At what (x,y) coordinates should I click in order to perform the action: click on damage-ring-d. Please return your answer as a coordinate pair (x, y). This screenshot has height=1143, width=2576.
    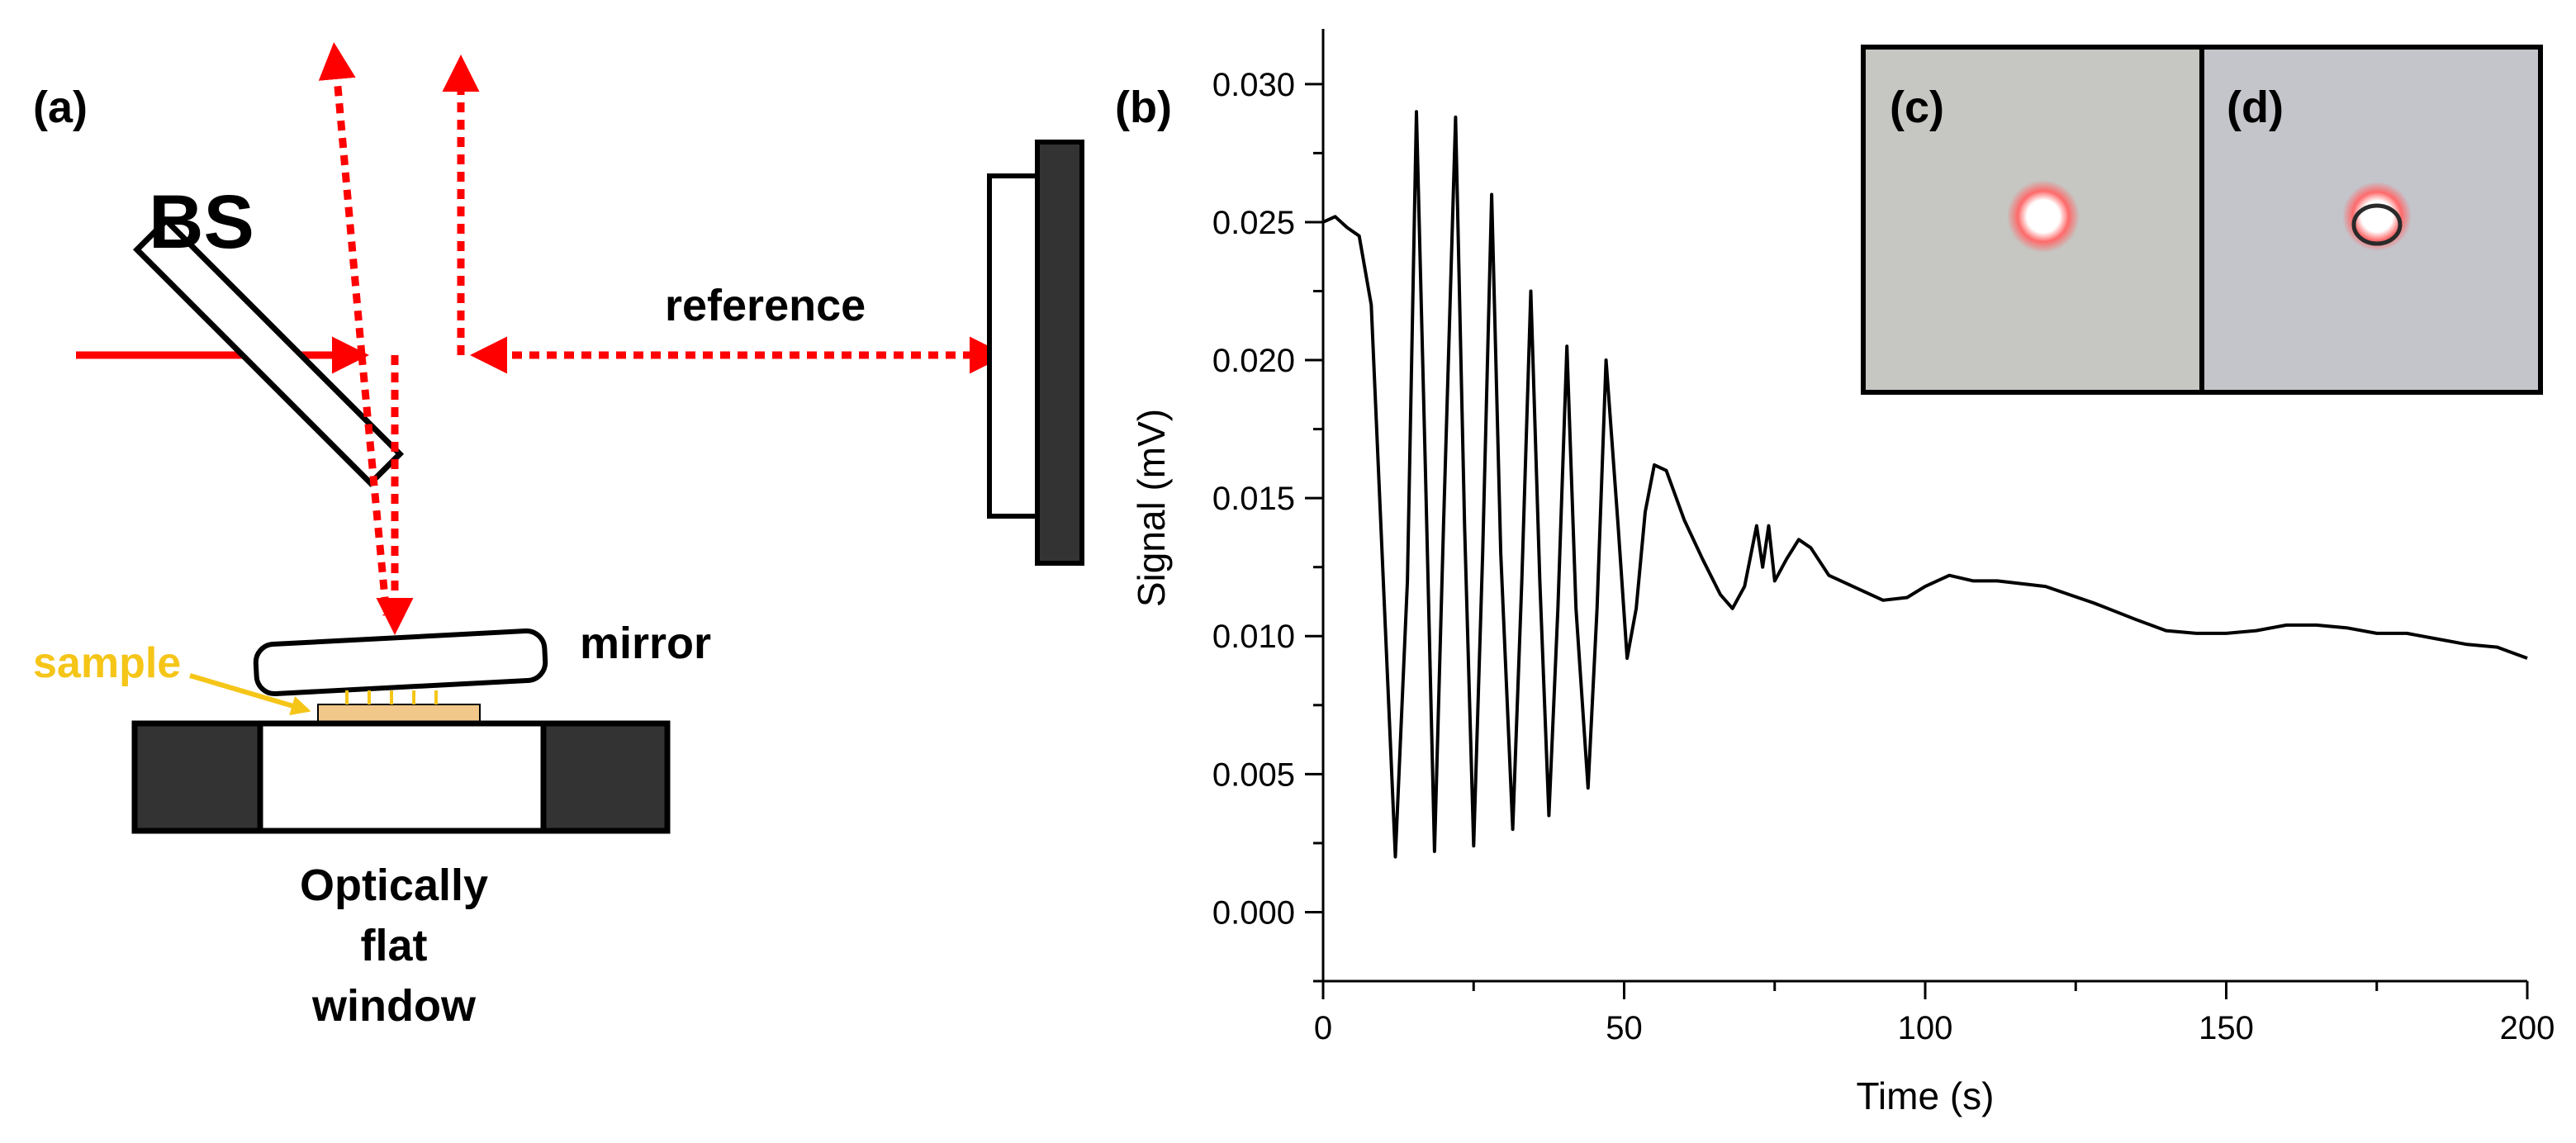
    Looking at the image, I should click on (2377, 224).